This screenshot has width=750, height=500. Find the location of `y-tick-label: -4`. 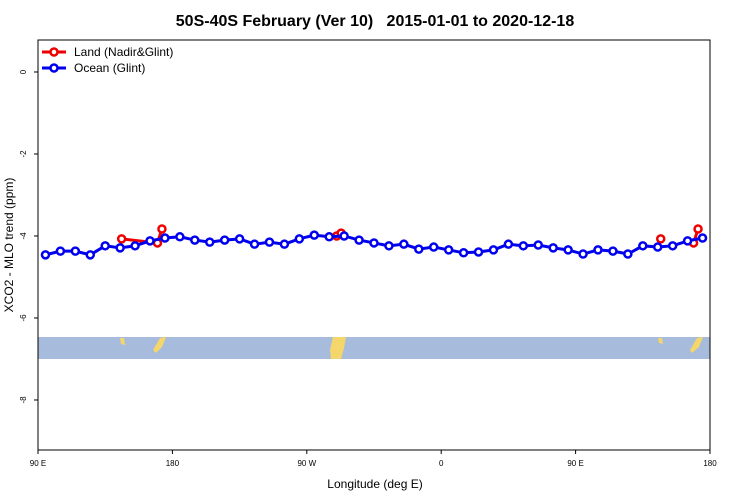

y-tick-label: -4 is located at coordinates (23, 236).